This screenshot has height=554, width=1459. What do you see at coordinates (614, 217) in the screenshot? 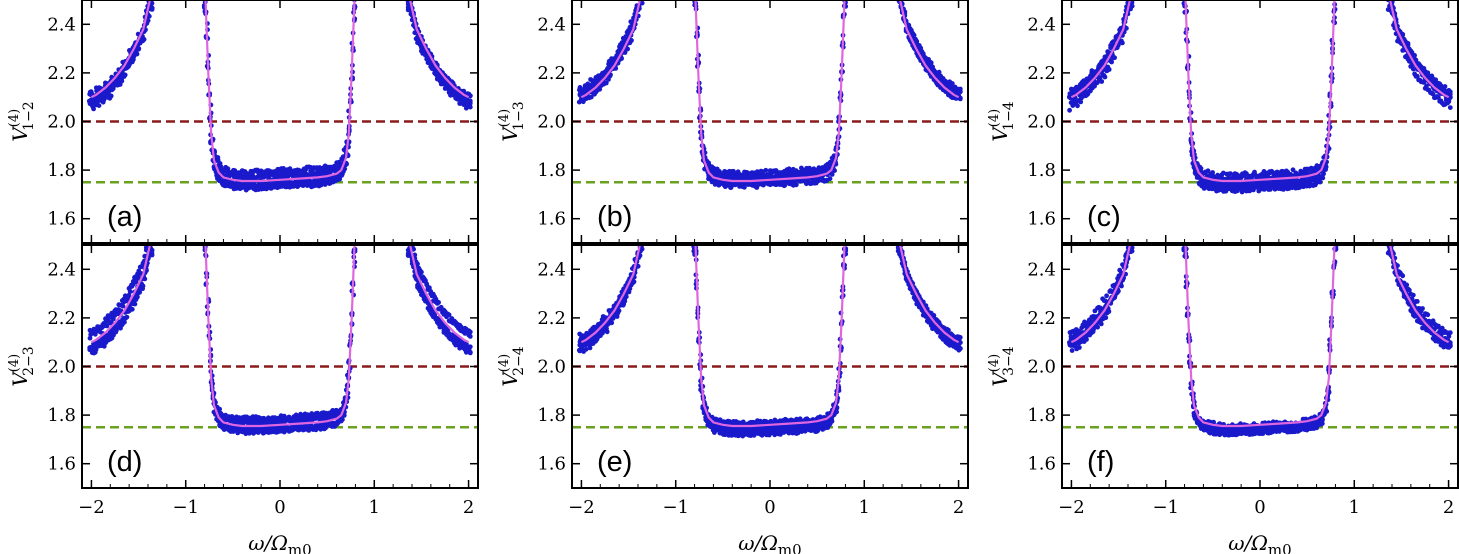
I see `panel-label: (b)` at bounding box center [614, 217].